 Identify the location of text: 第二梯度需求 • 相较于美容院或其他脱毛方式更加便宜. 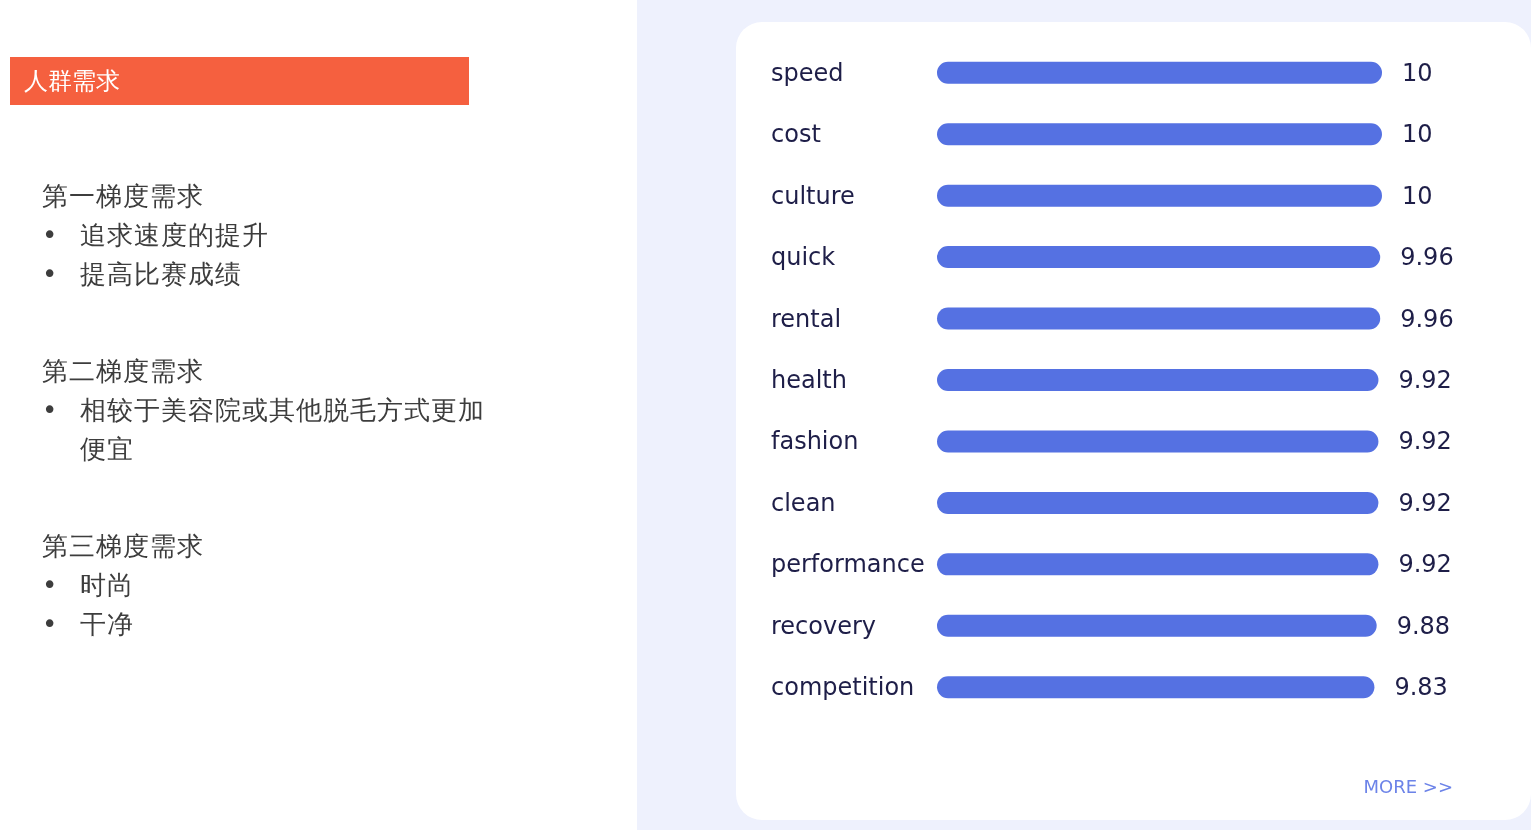
(264, 410).